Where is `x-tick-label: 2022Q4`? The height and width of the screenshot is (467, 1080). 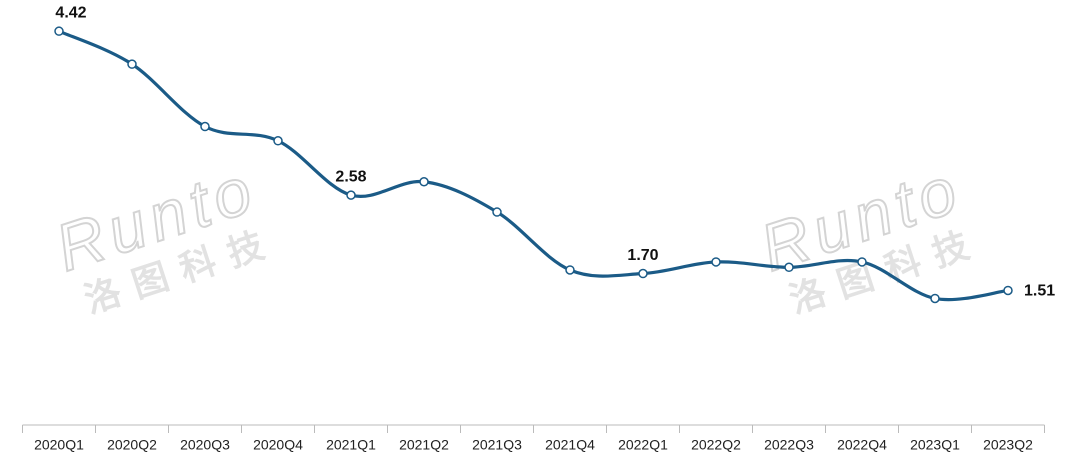 x-tick-label: 2022Q4 is located at coordinates (862, 445).